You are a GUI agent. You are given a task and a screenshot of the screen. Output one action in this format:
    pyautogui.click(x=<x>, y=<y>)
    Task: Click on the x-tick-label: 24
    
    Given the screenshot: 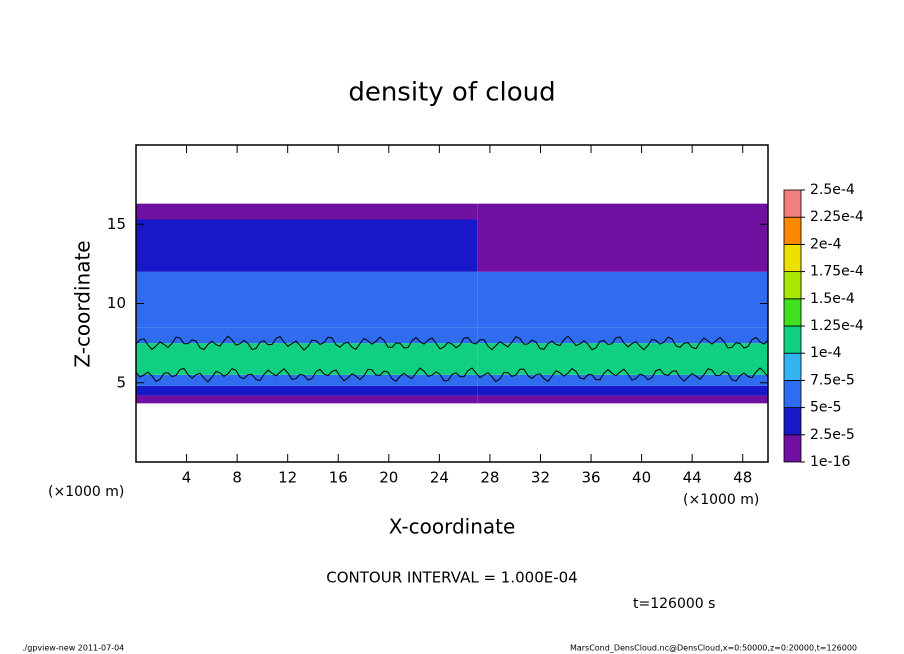 What is the action you would take?
    pyautogui.click(x=439, y=478)
    